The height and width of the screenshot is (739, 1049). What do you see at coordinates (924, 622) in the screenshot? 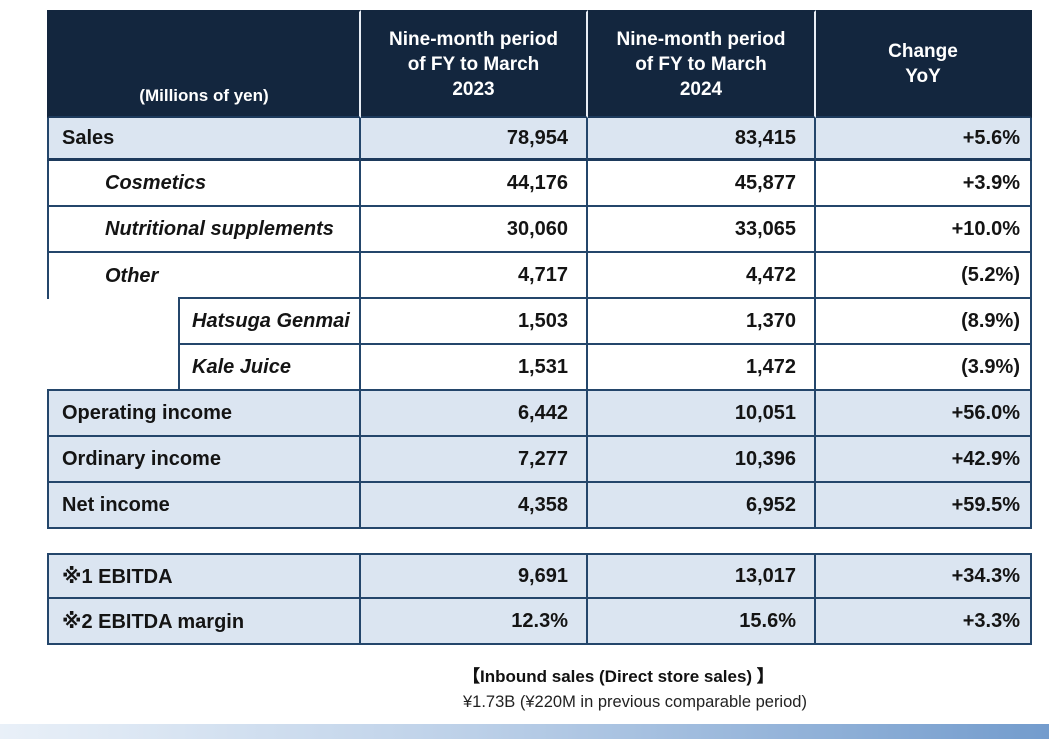
I see `value-change: +3.3%` at bounding box center [924, 622].